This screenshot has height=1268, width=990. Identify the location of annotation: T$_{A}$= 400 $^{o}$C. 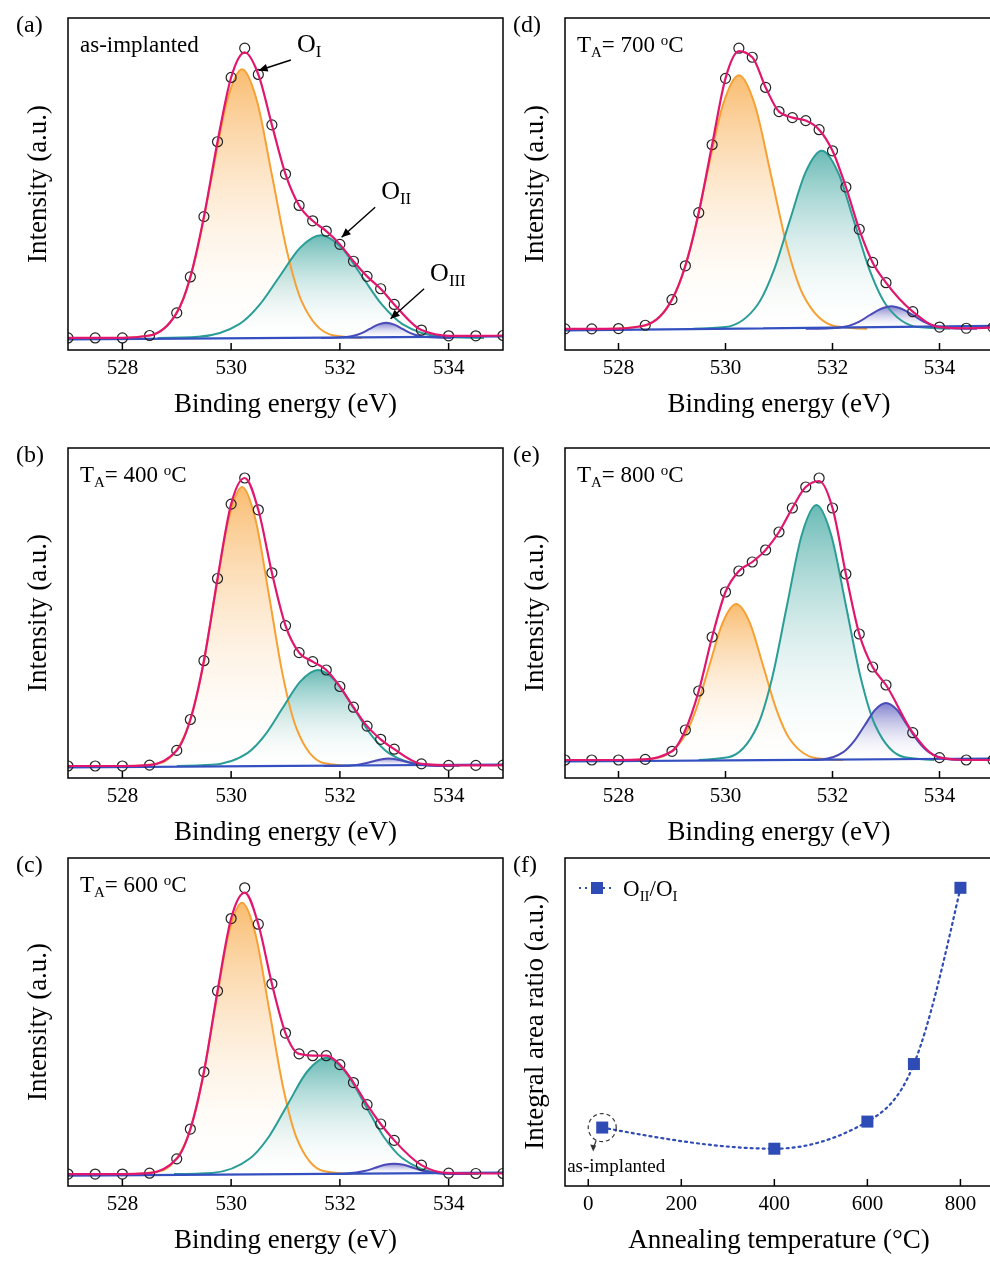
(133, 476).